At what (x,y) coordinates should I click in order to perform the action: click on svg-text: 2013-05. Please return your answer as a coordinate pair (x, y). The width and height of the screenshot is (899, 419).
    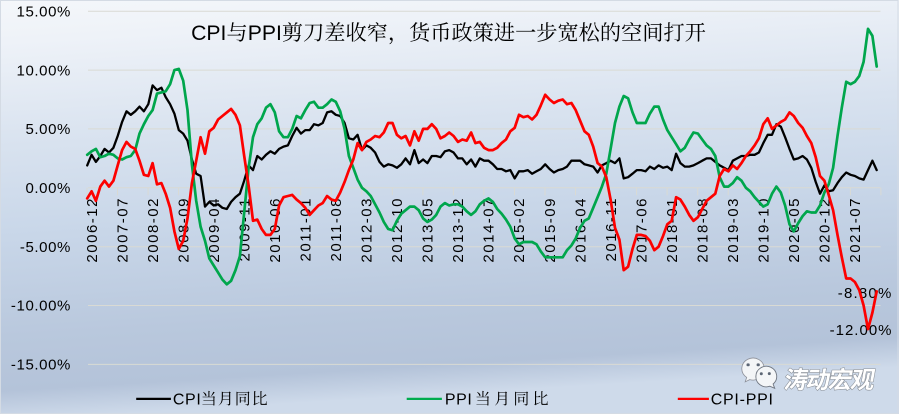
    Looking at the image, I should click on (428, 230).